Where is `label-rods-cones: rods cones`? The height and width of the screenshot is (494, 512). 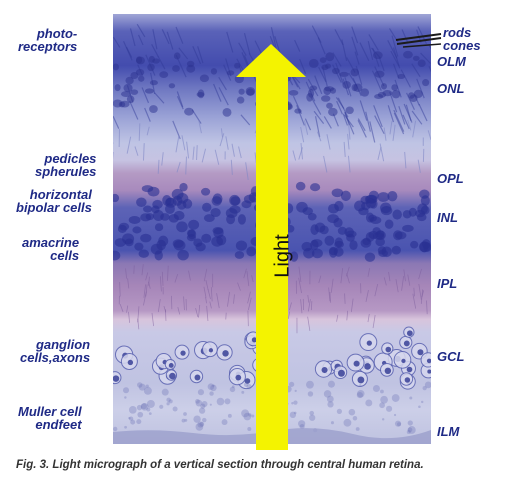 label-rods-cones: rods cones is located at coordinates (462, 39).